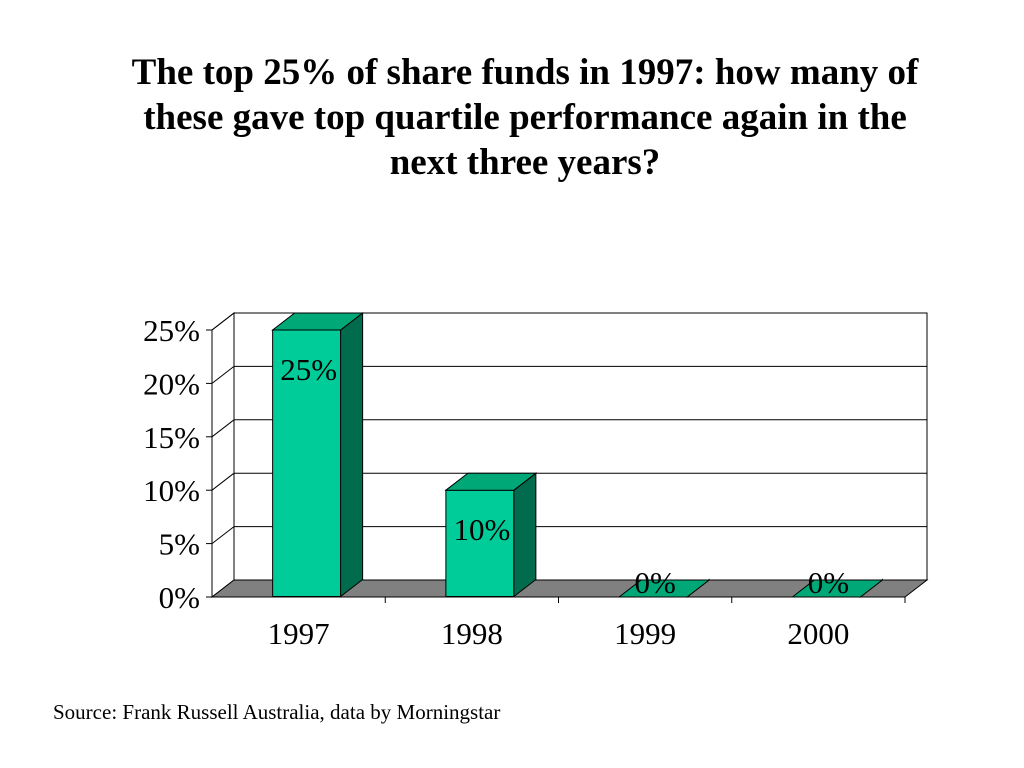 Image resolution: width=1024 pixels, height=768 pixels. Describe the element at coordinates (818, 633) in the screenshot. I see `x-tick-label: 2000` at that location.